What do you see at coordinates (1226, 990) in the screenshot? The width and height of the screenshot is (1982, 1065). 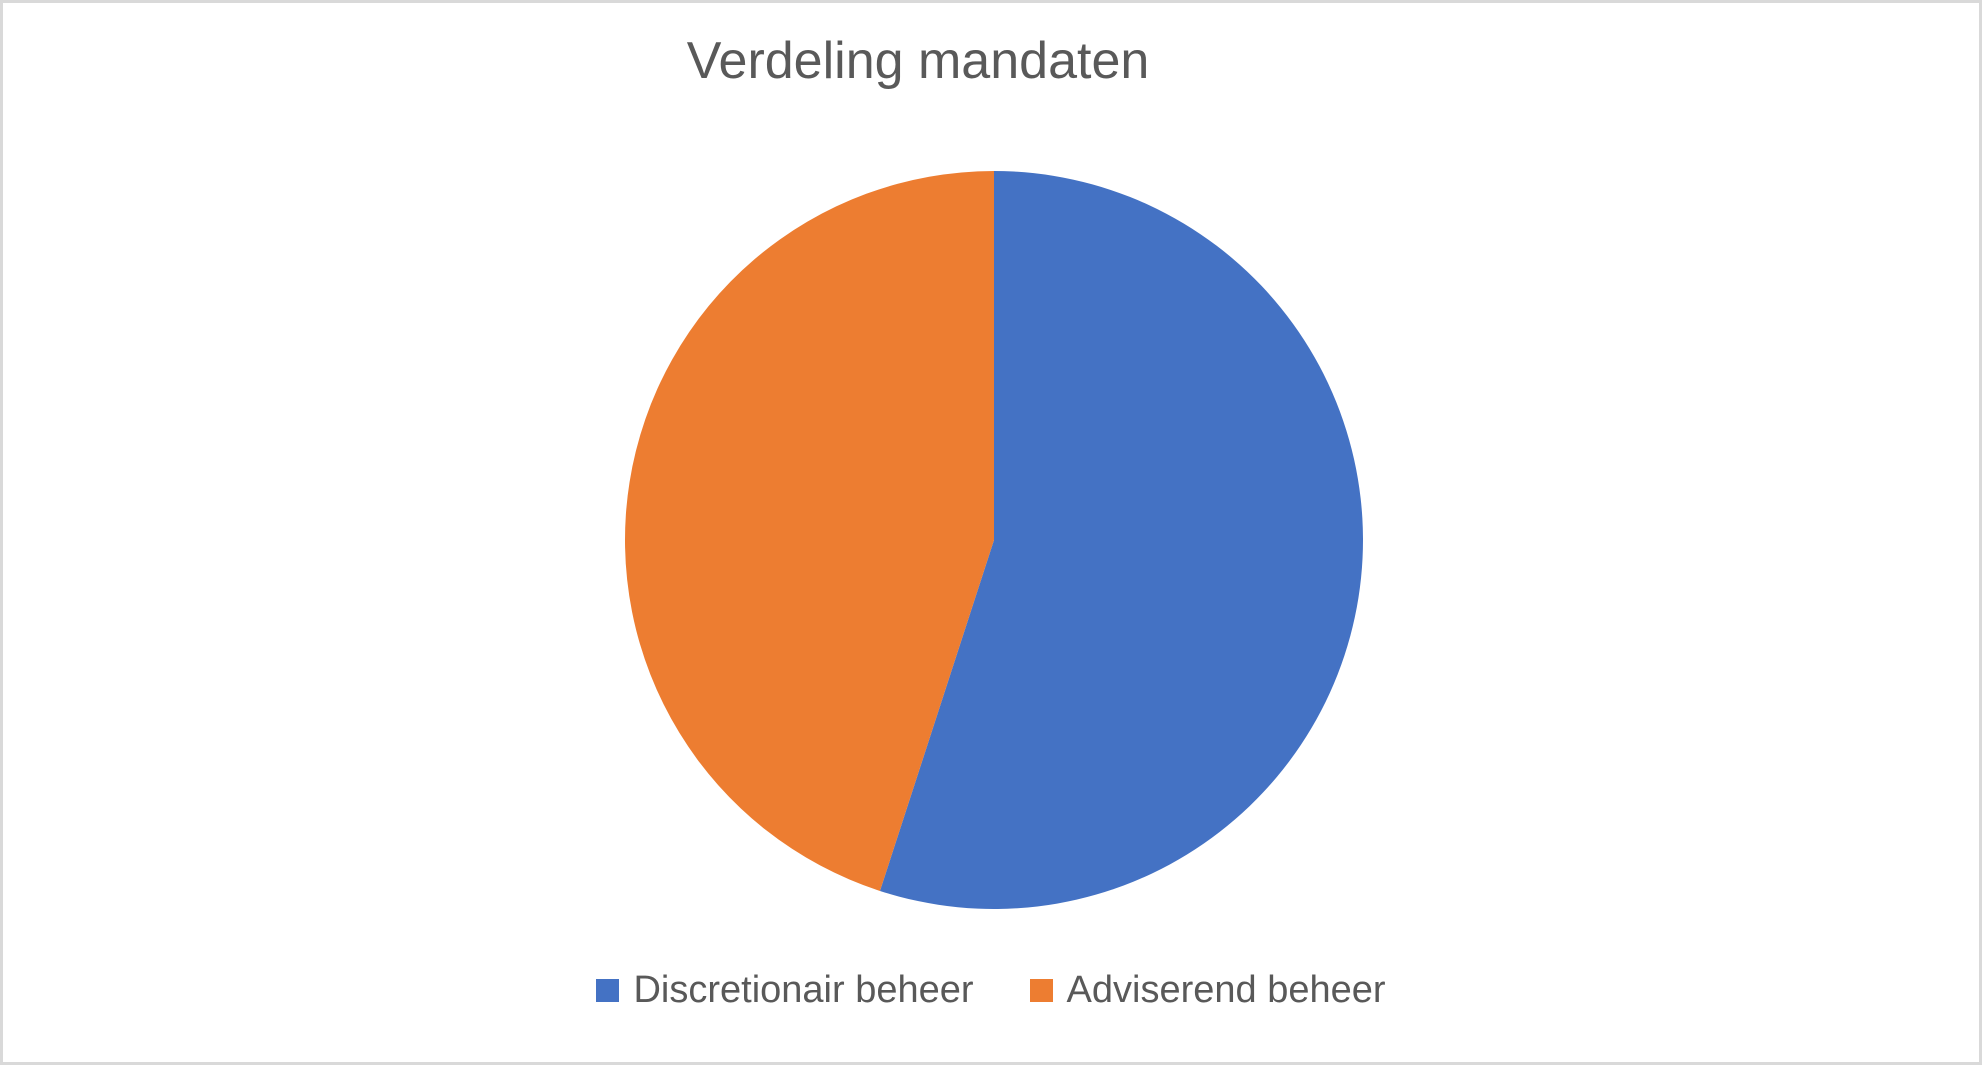 I see `legend-label: Adviserend beheer` at bounding box center [1226, 990].